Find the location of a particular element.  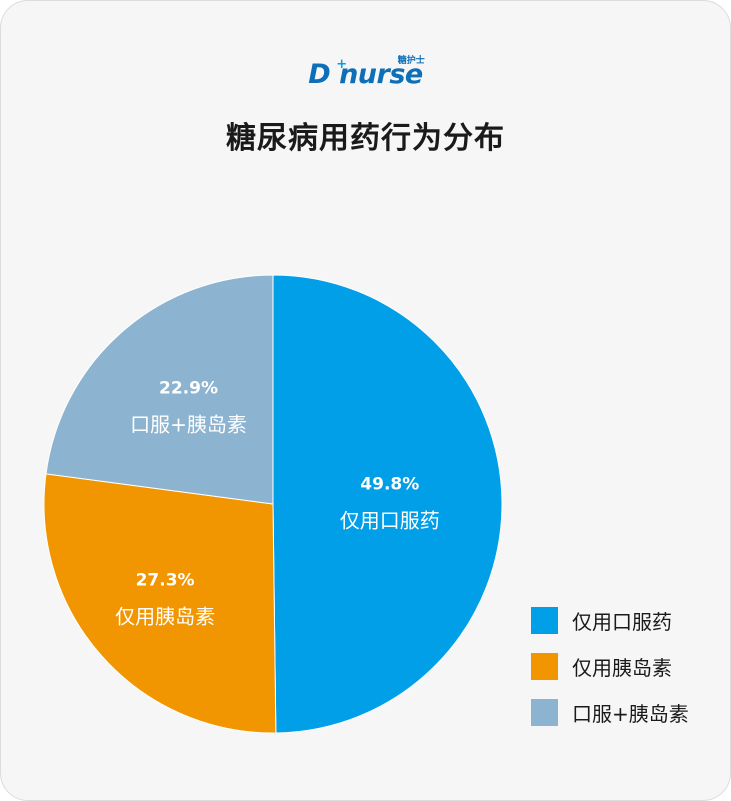

legend-label: 仅用胰岛素 is located at coordinates (622, 667).